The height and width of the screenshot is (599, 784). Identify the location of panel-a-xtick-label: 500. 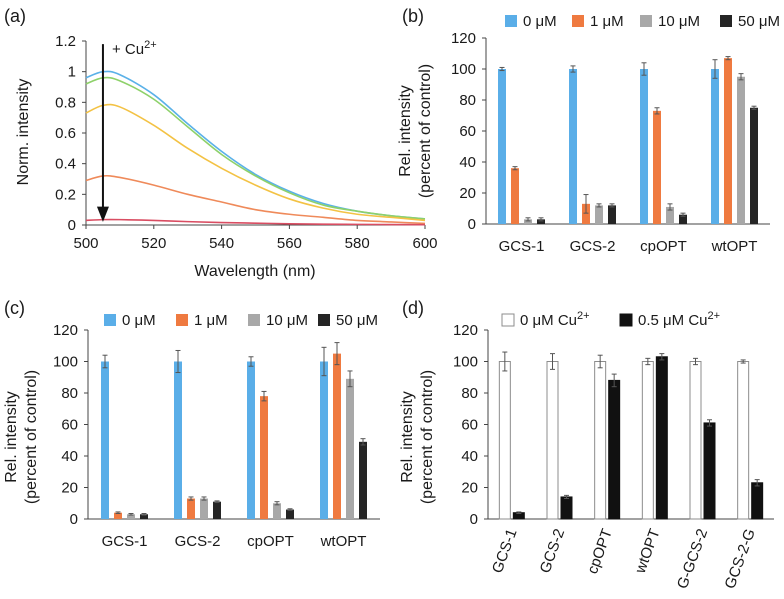
(85, 243).